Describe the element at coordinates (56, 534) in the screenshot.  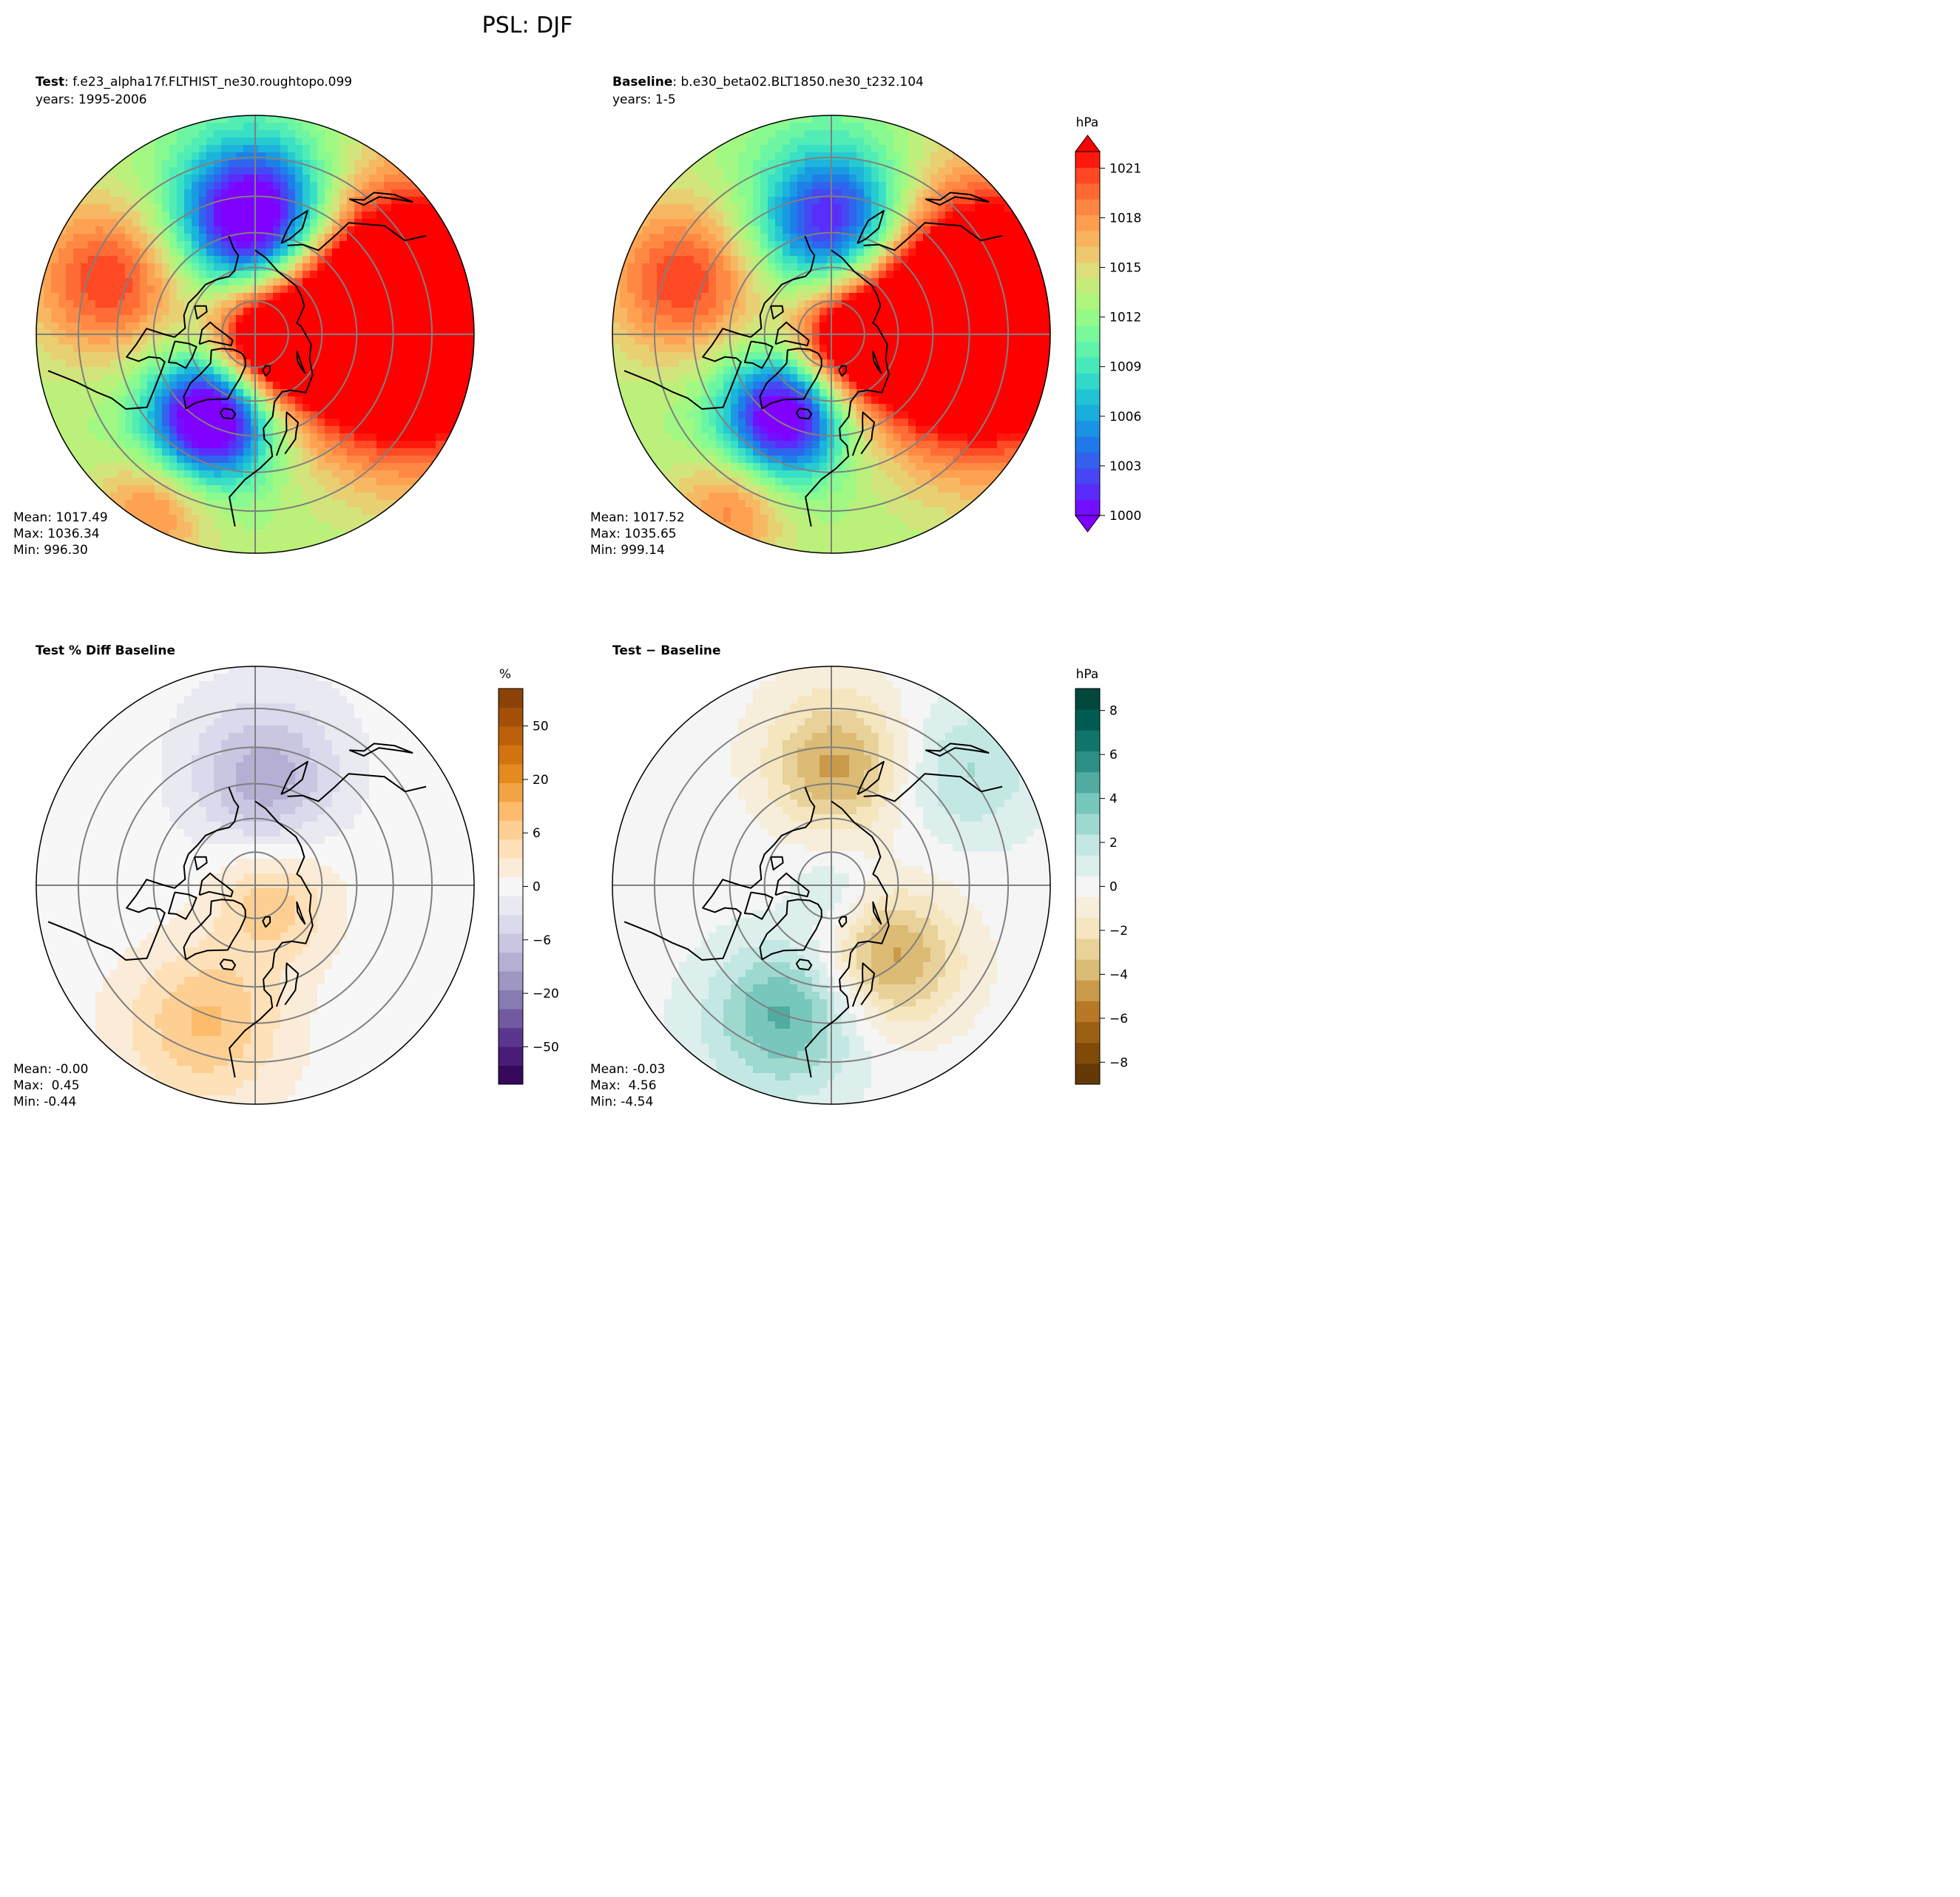
I see `panel-test-max: Max: 1036.34` at that location.